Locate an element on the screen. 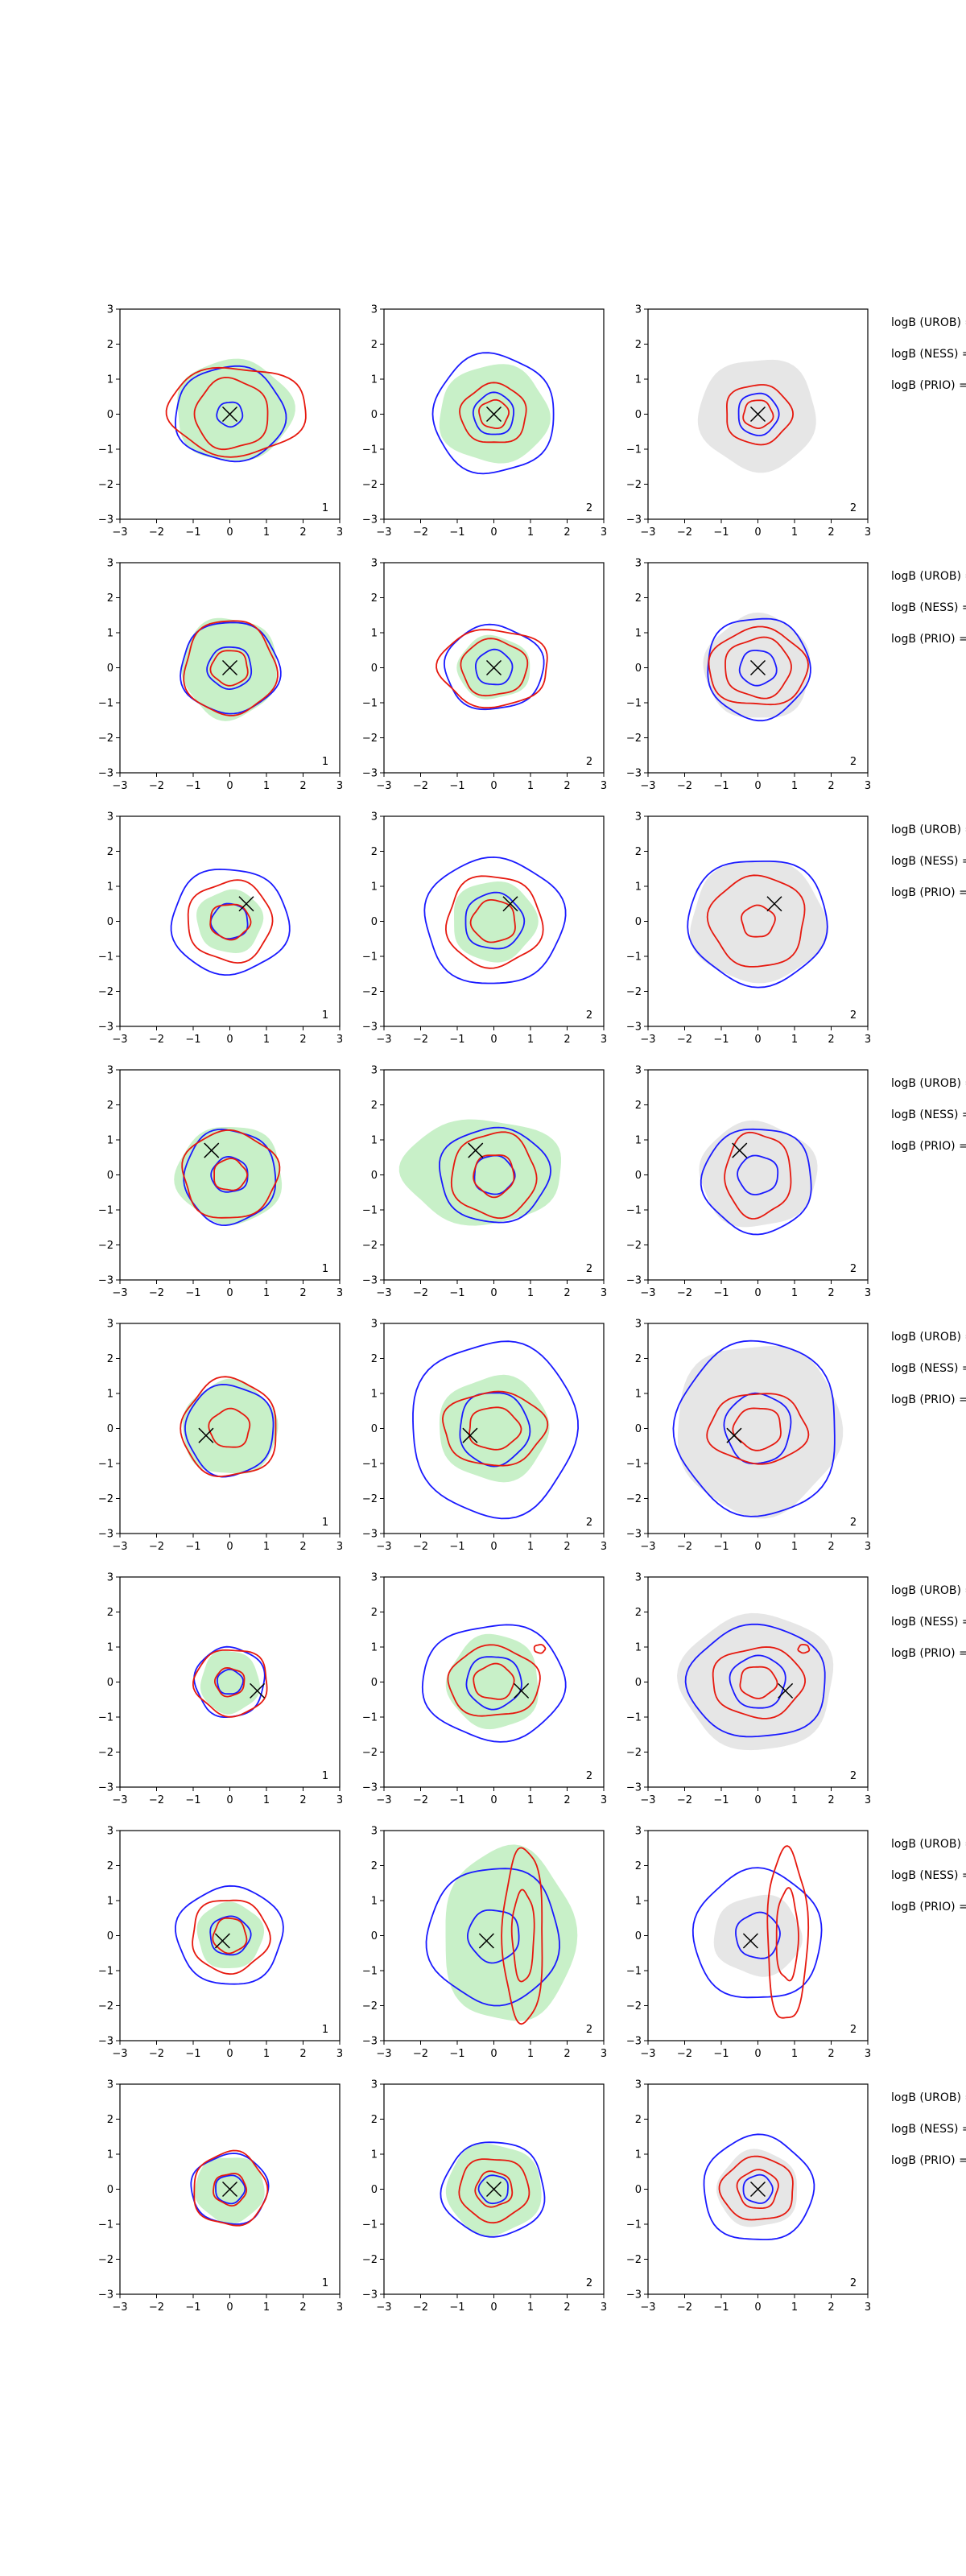  row-label-prio: logB (PRIO) = is located at coordinates (928, 639).